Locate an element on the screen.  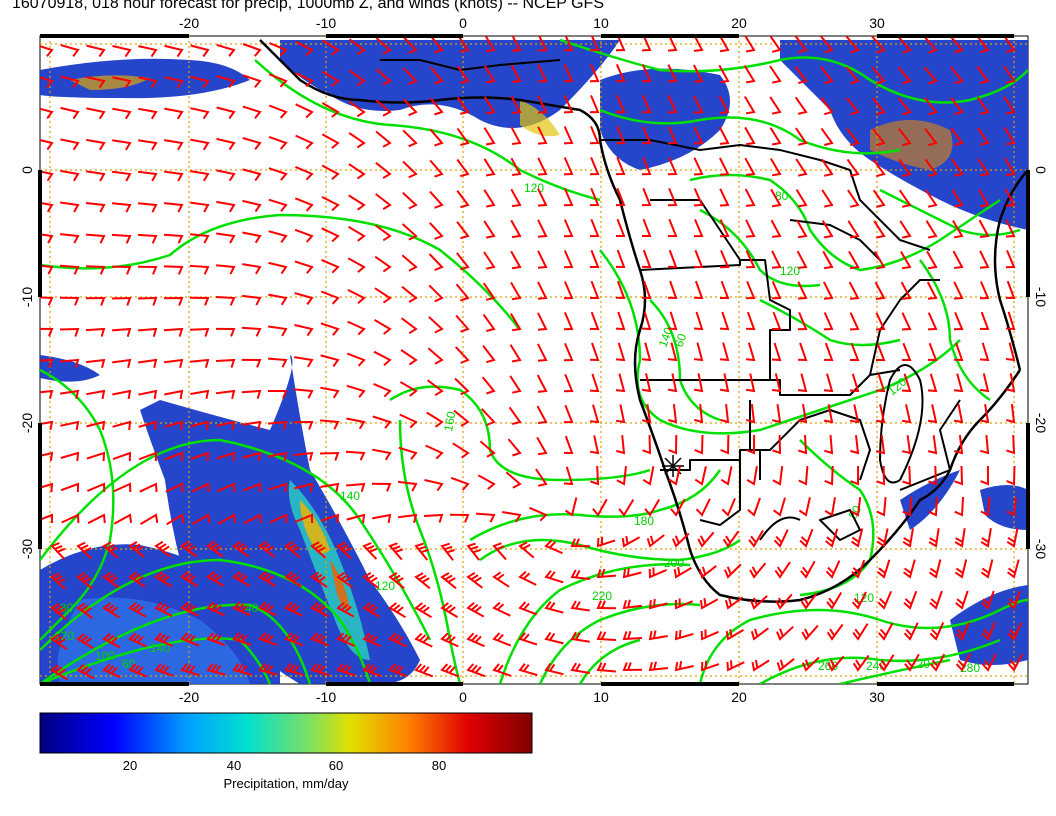
colorbar is located at coordinates (286, 733).